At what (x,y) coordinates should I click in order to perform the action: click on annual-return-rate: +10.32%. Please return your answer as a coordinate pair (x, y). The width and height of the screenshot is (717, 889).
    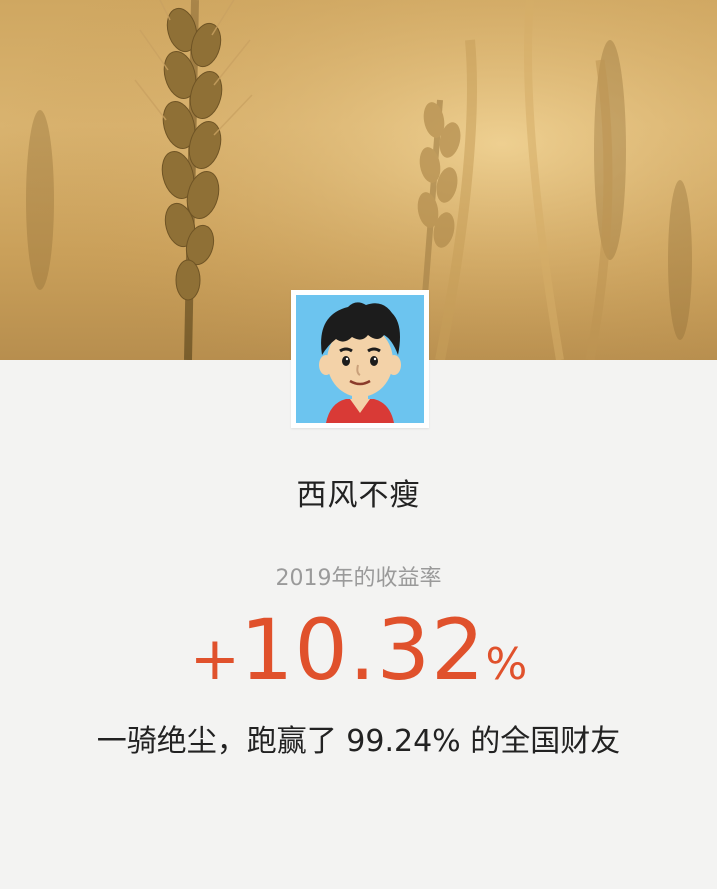
    Looking at the image, I should click on (358, 650).